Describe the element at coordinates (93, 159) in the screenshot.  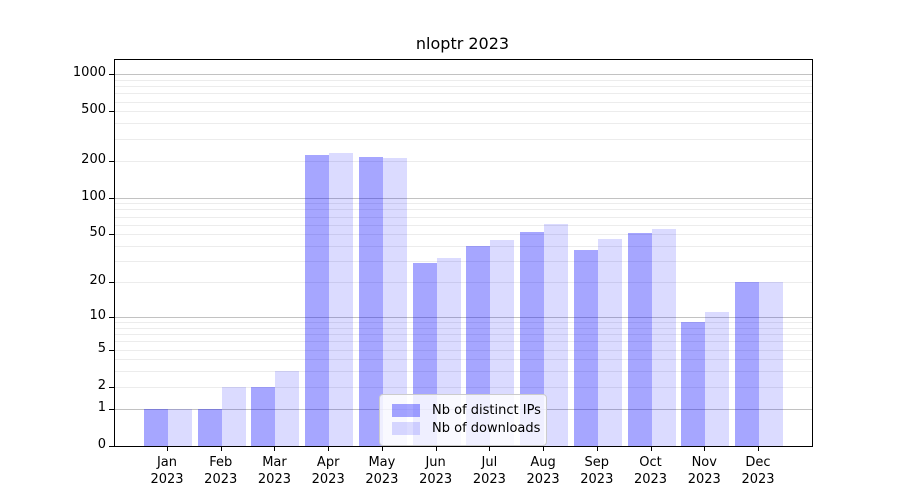
I see `y-tick-label: 200` at that location.